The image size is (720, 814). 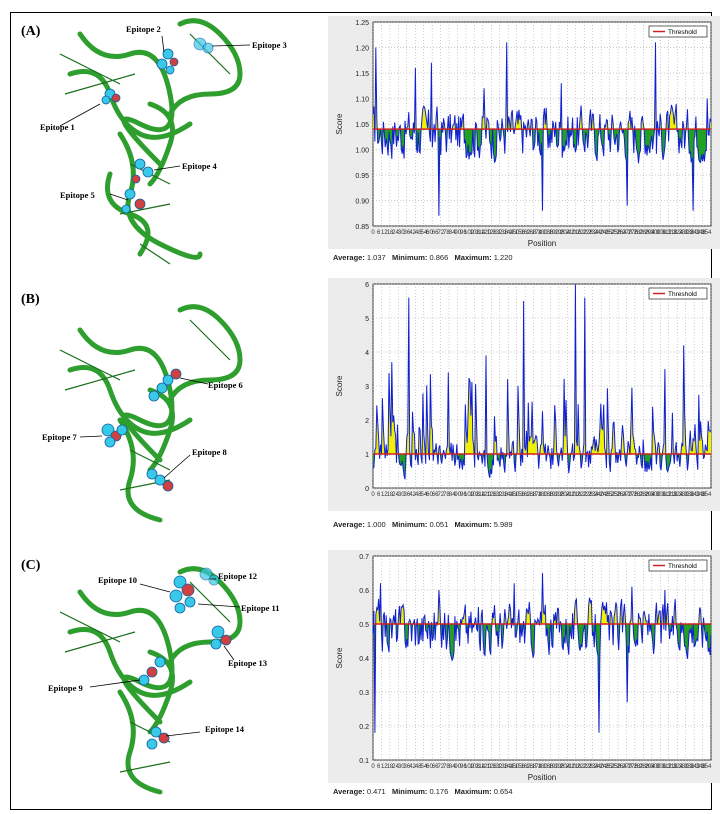 What do you see at coordinates (638, 233) in the screenshot?
I see `x-tick-label: 282` at bounding box center [638, 233].